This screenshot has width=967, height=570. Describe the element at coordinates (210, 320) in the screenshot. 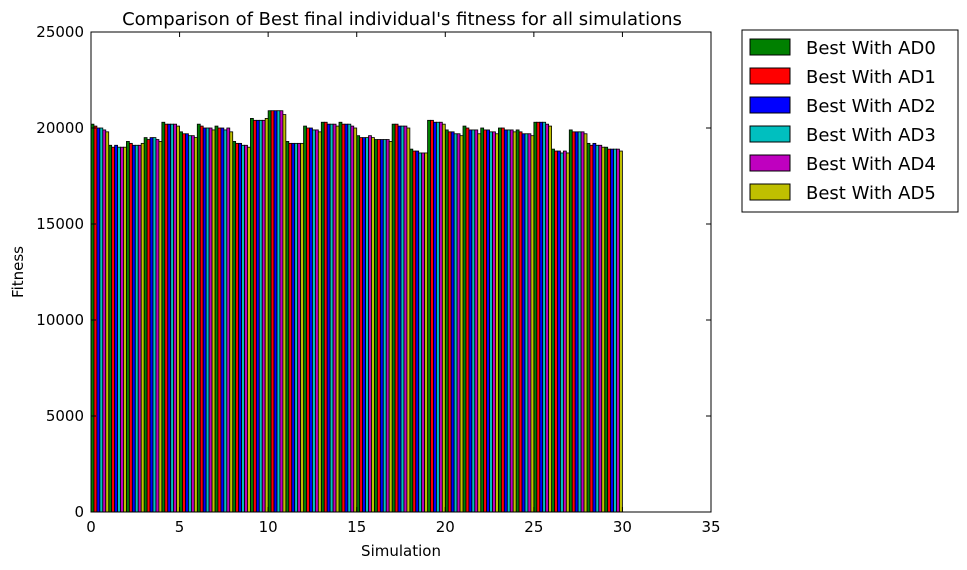

I see `bar-ad4-sim6` at that location.